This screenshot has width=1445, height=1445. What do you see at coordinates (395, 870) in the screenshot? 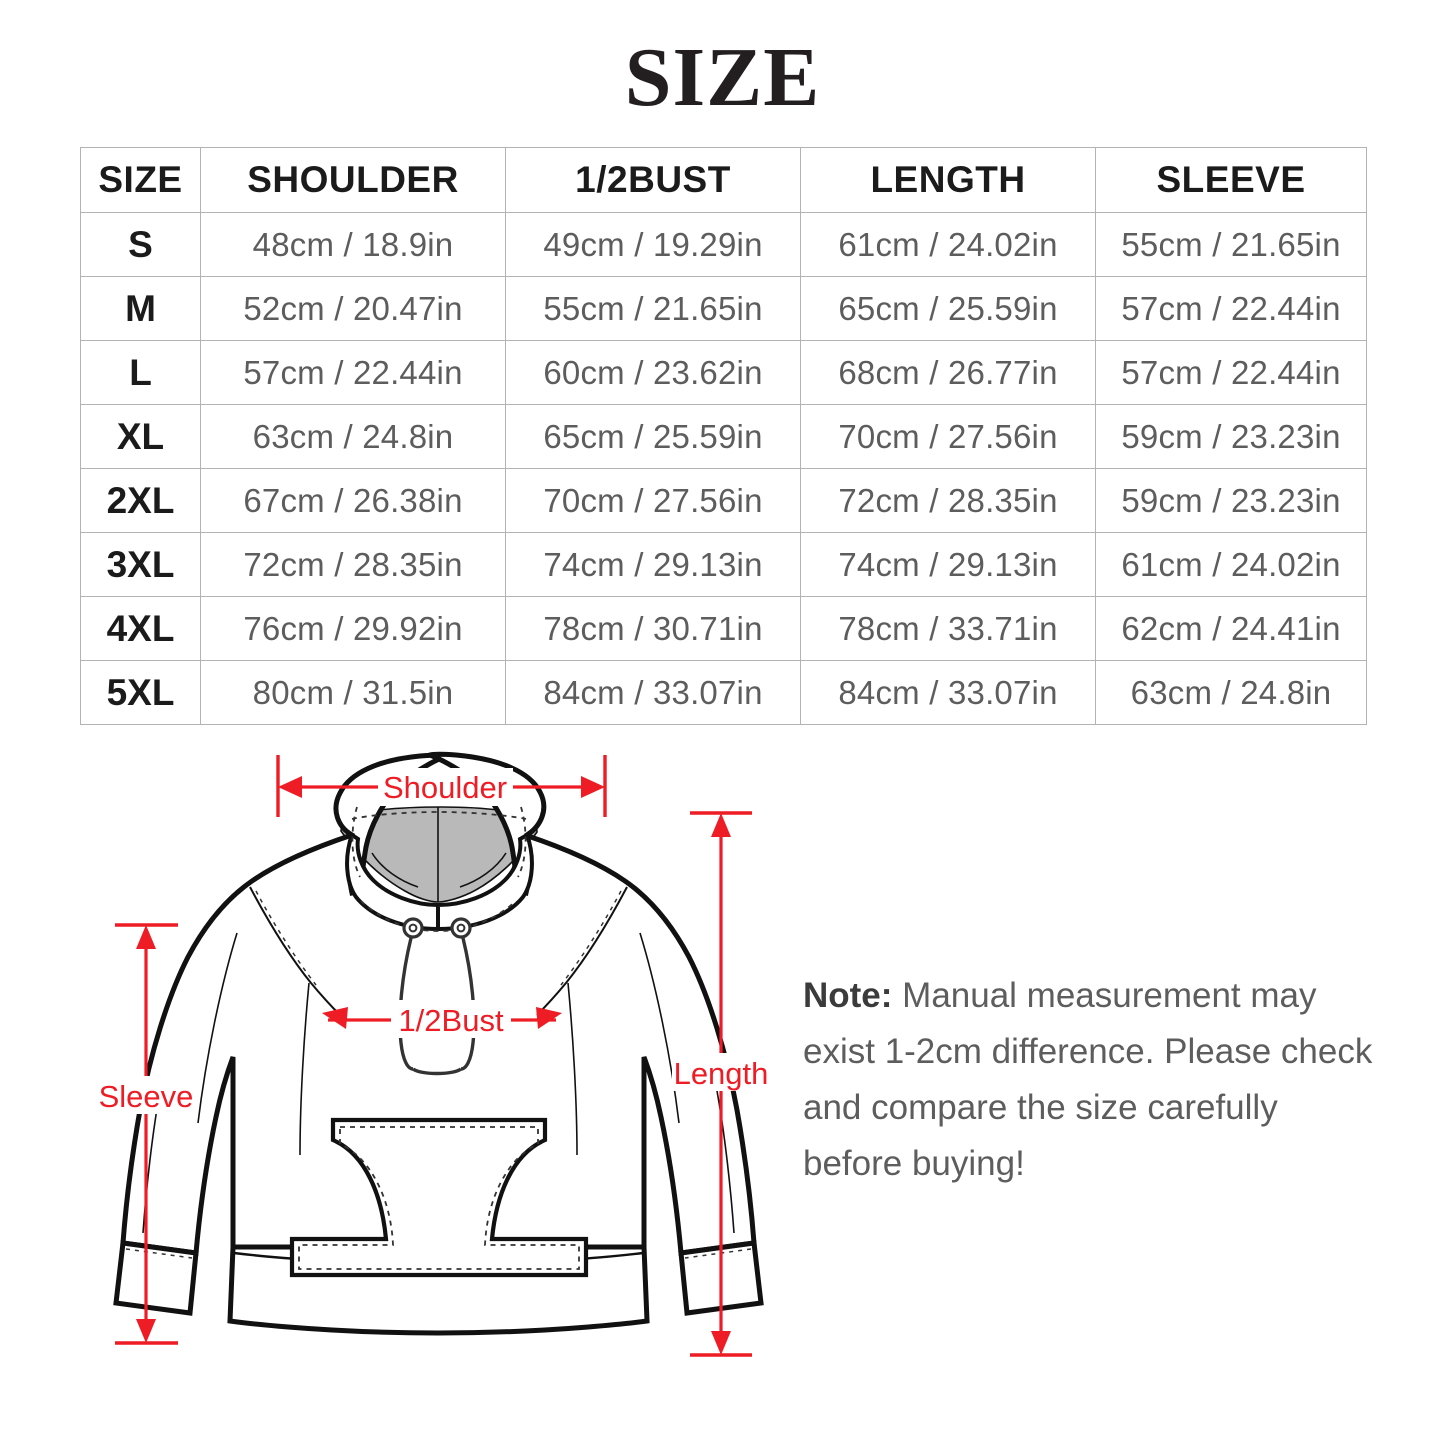
I see `hood-drape-left` at bounding box center [395, 870].